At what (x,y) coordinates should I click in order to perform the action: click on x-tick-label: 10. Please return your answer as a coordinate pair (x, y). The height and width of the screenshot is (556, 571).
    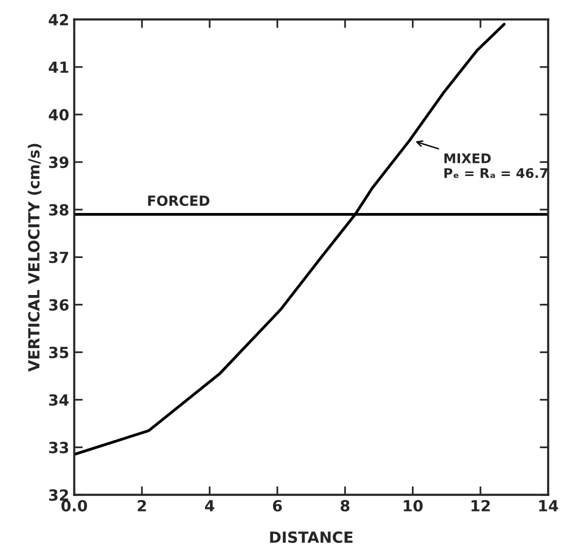
    Looking at the image, I should click on (413, 506).